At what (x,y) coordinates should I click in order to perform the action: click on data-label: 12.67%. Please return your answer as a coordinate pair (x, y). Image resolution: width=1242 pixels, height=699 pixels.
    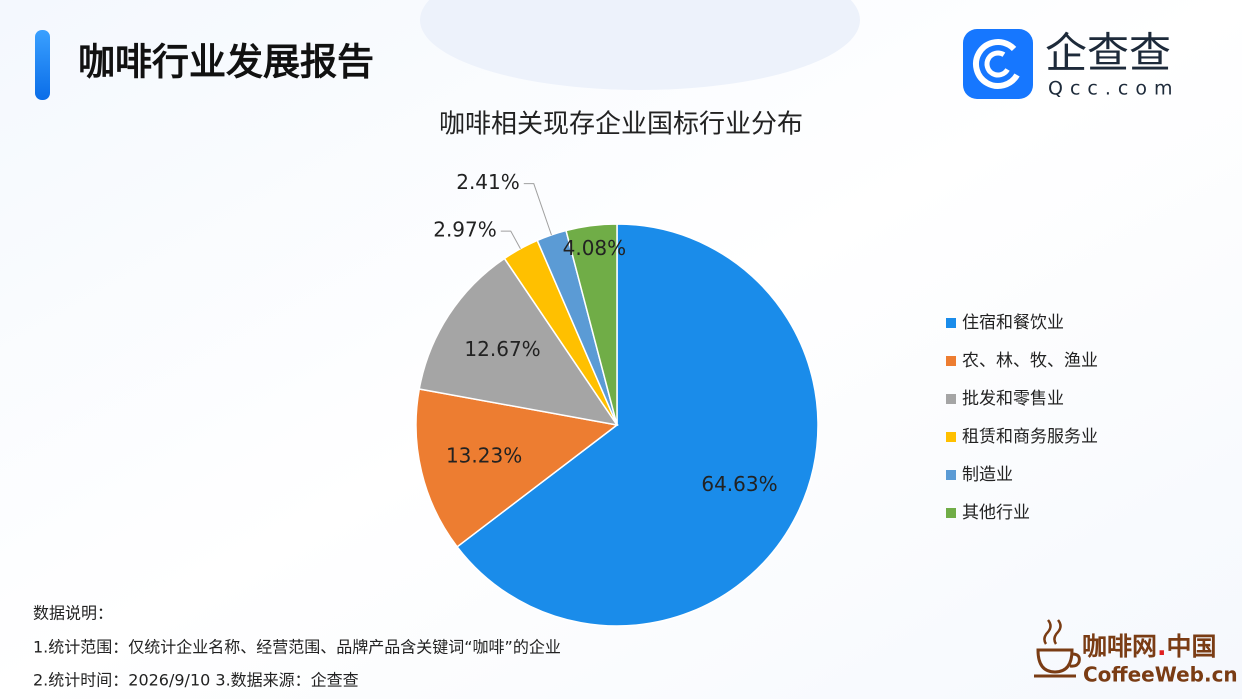
    Looking at the image, I should click on (502, 349).